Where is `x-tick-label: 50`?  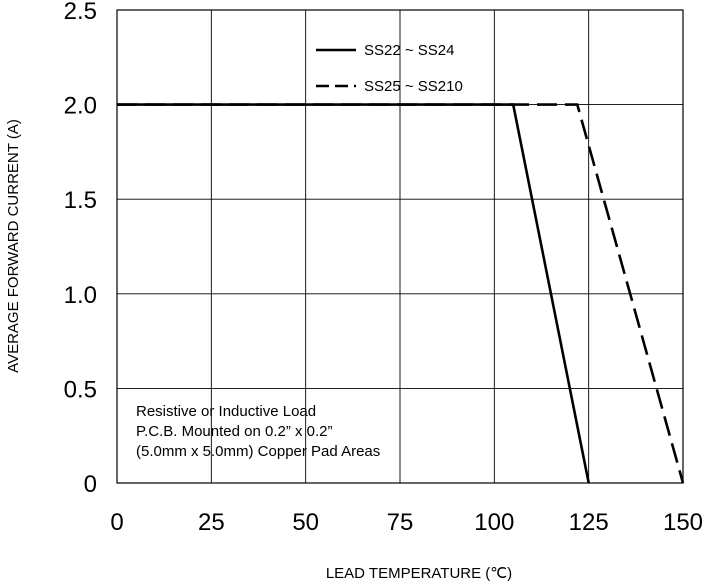 x-tick-label: 50 is located at coordinates (305, 522).